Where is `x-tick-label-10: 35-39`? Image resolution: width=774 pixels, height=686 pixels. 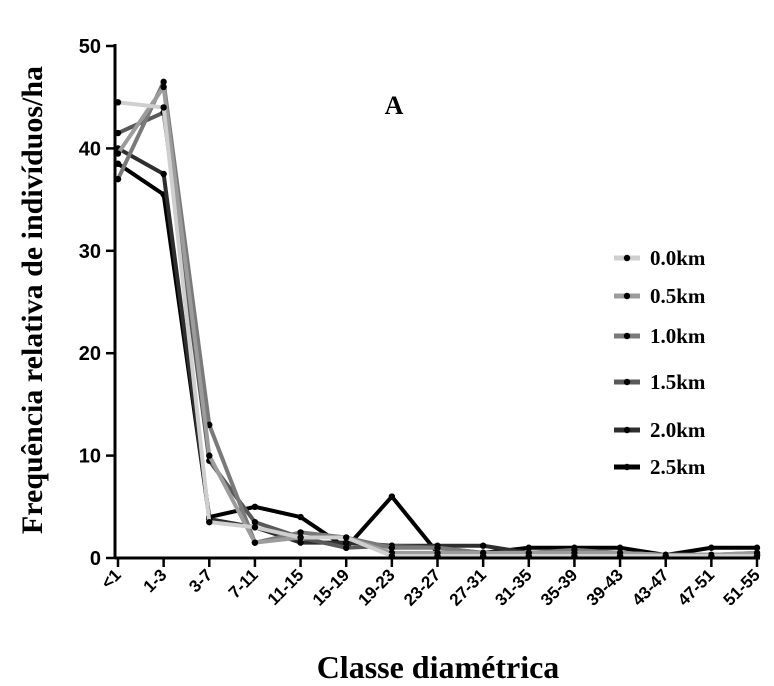 x-tick-label-10: 35-39 is located at coordinates (559, 587).